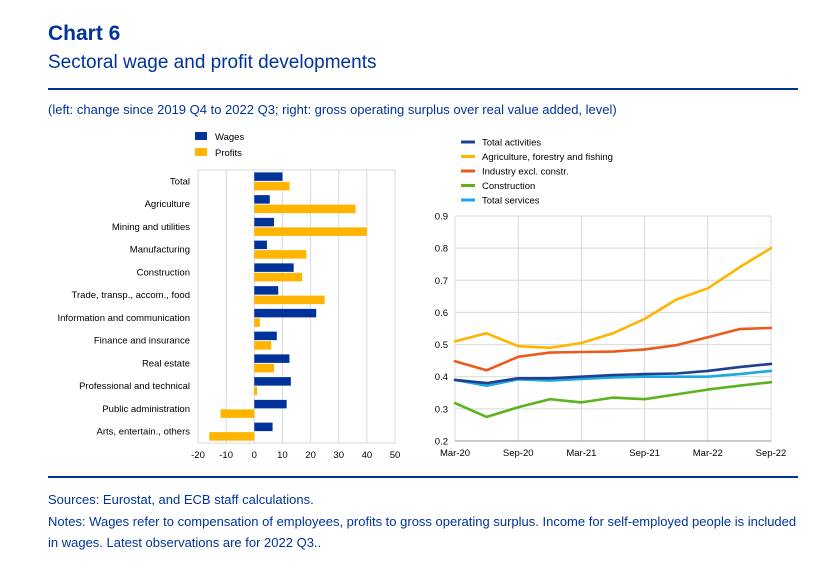  I want to click on bar-category-label: Mining and utilities, so click(151, 227).